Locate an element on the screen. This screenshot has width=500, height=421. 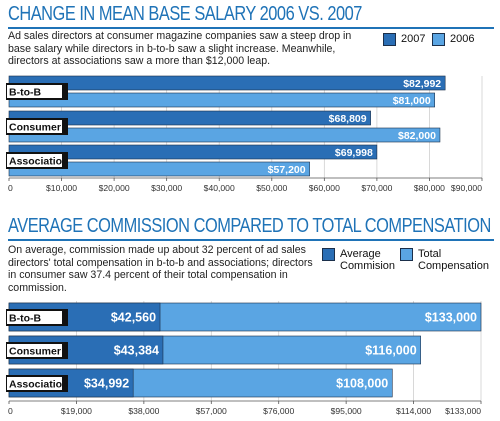
data-label-b-to-b-total-compensation: $133,000 is located at coordinates (451, 318).